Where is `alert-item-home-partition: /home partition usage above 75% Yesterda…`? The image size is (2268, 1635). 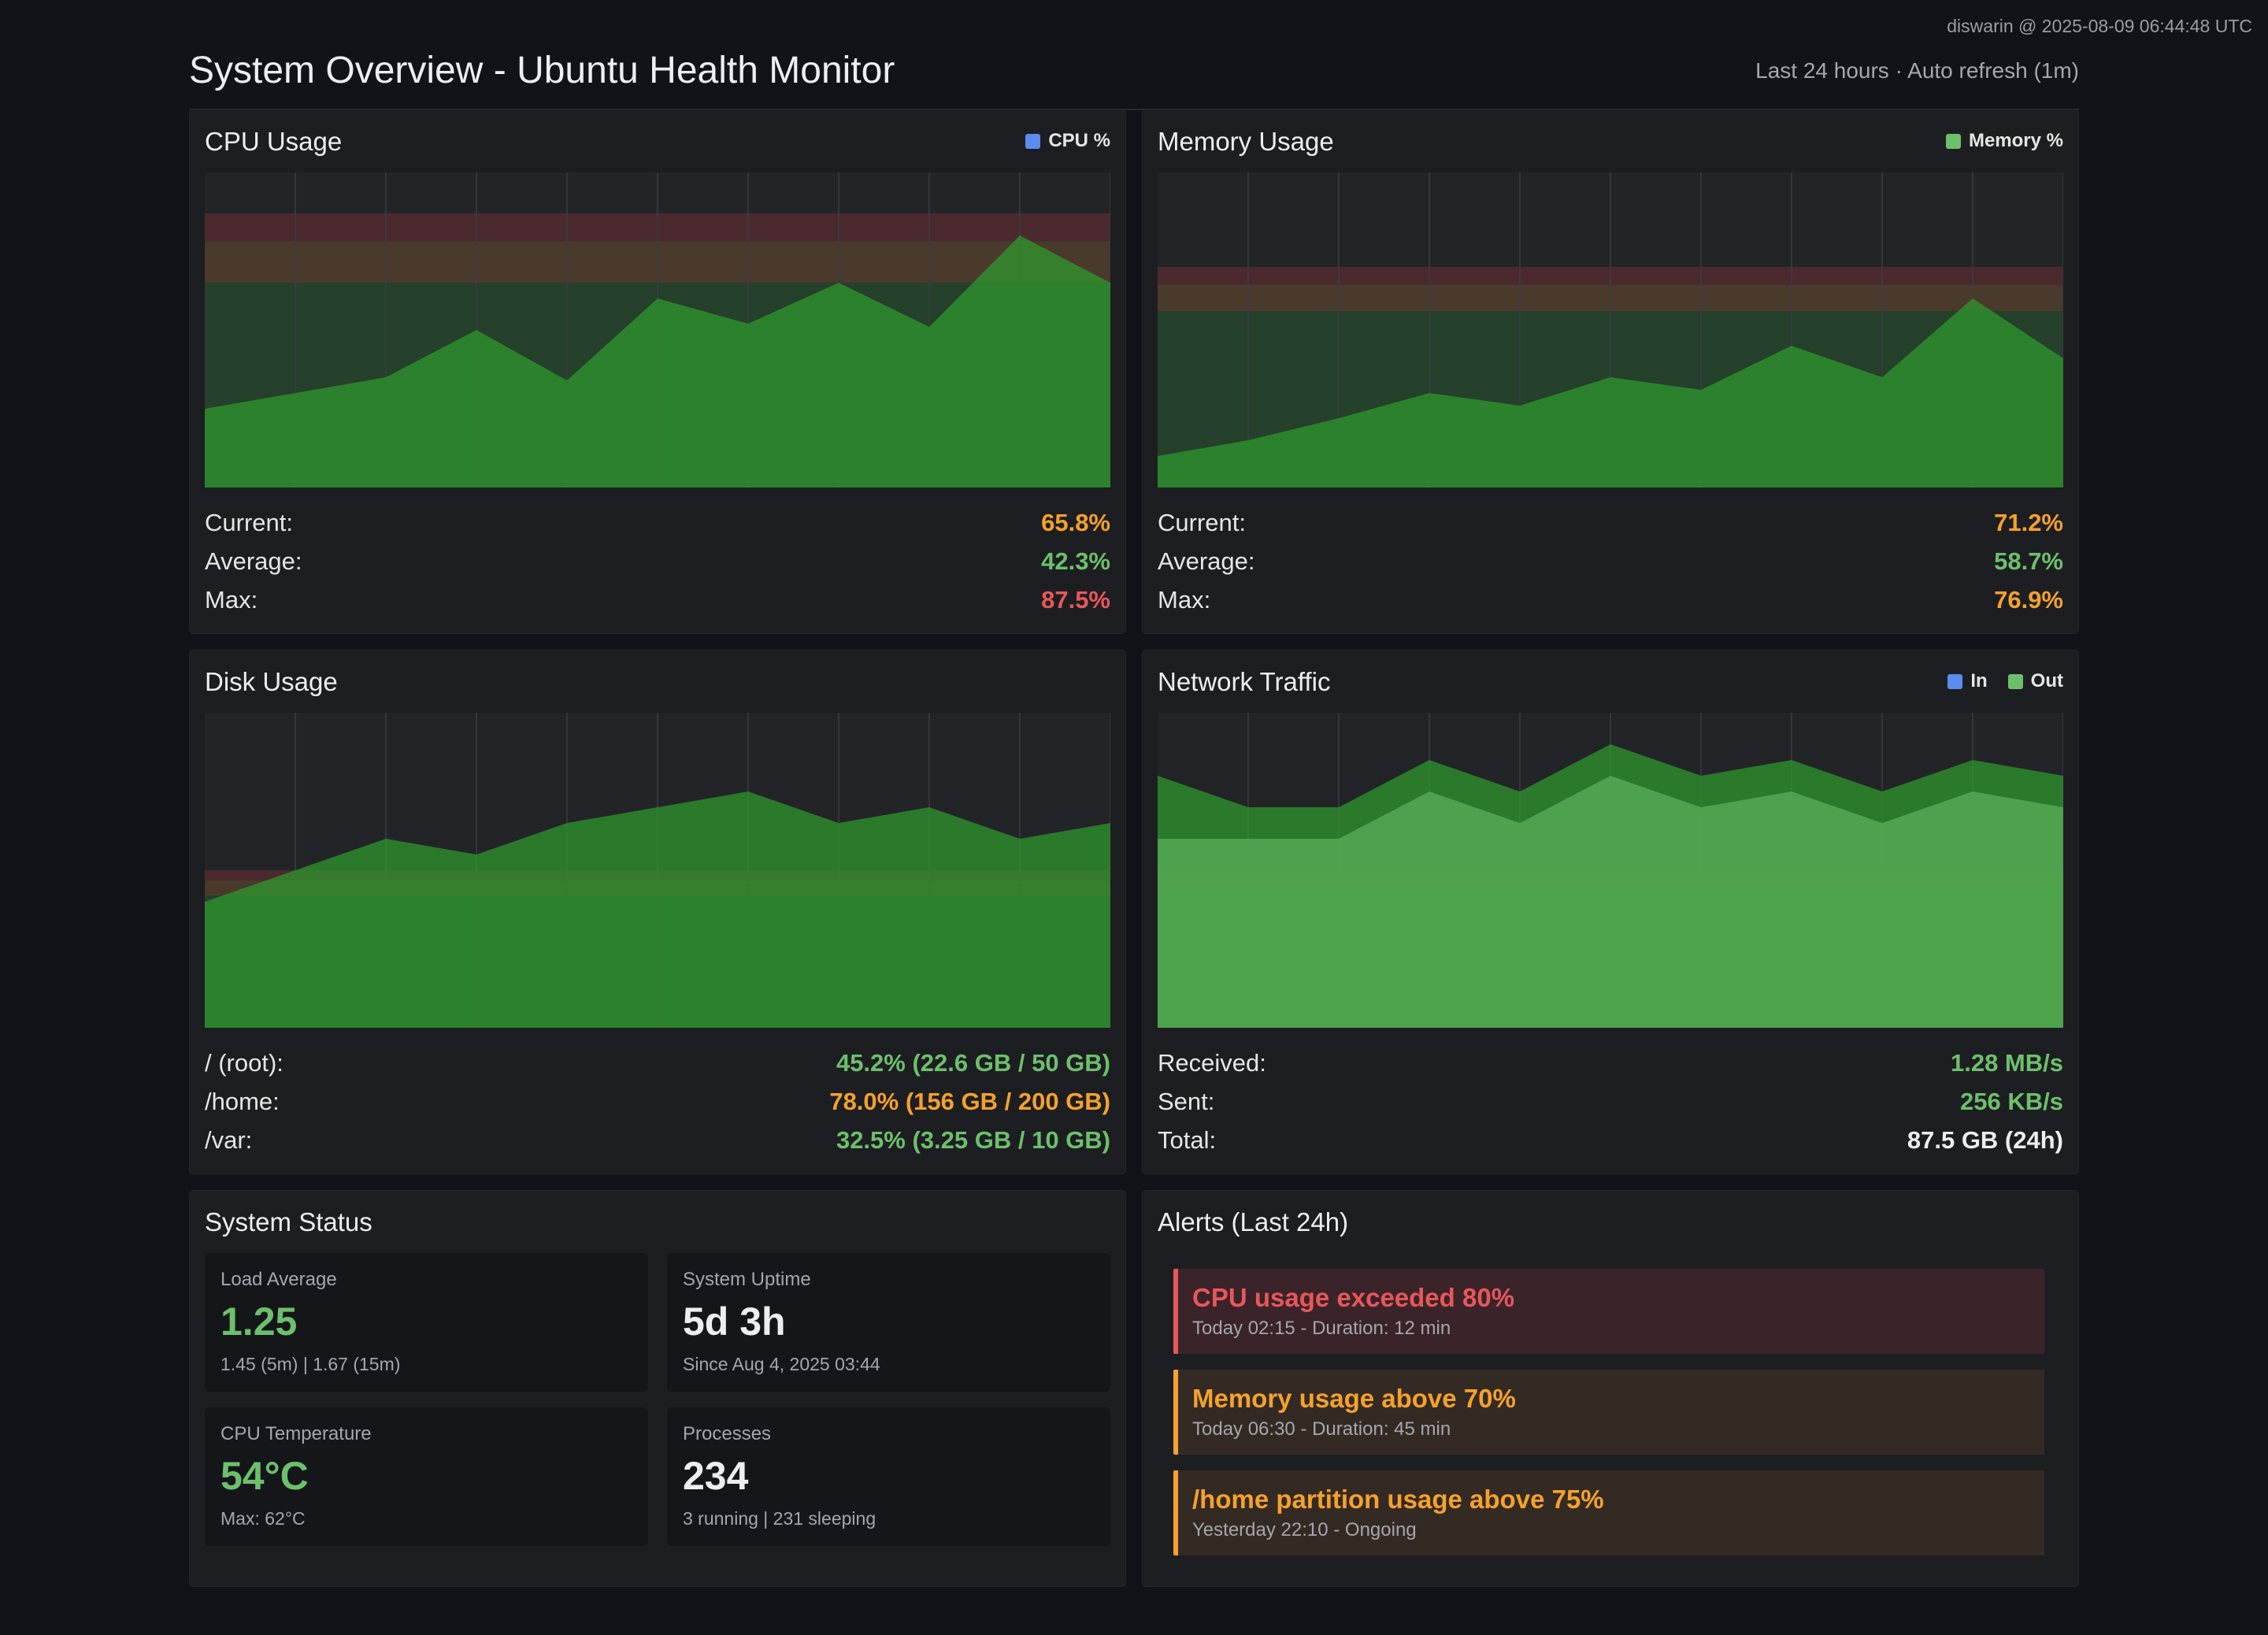 alert-item-home-partition: /home partition usage above 75% Yesterda… is located at coordinates (1608, 1513).